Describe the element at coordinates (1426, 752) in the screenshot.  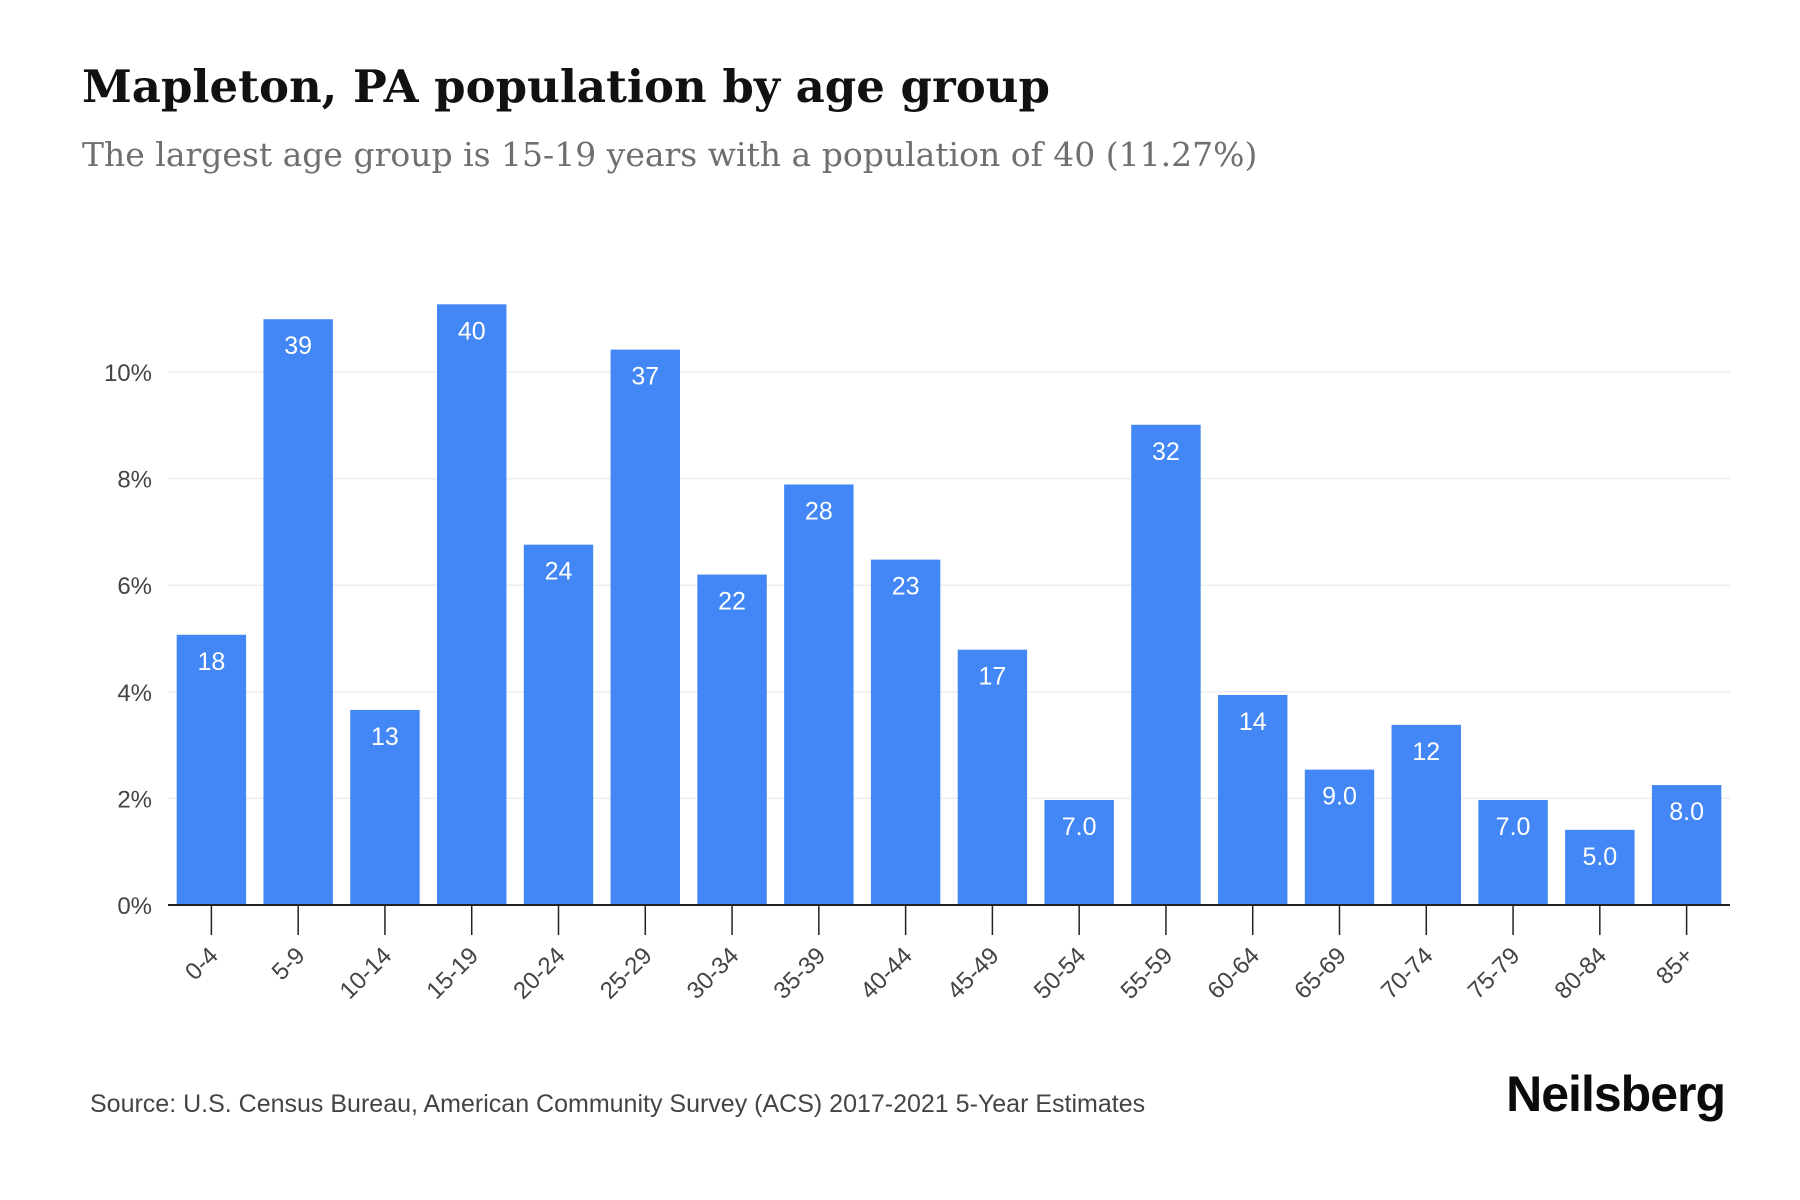
I see `bar-data-label: 12` at that location.